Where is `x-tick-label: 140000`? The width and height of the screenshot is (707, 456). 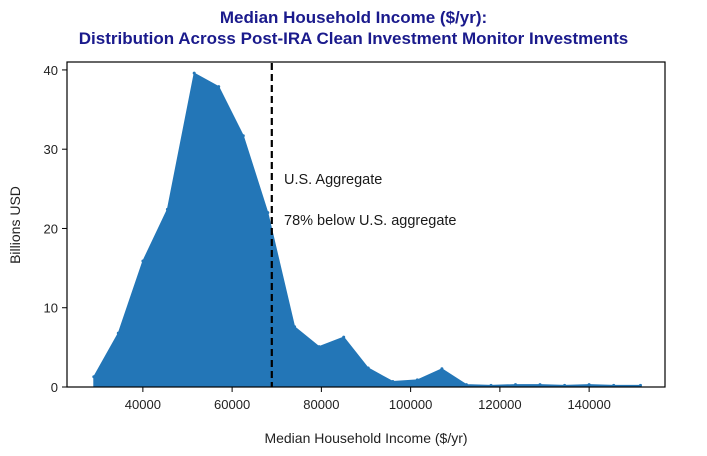 x-tick-label: 140000 is located at coordinates (588, 404).